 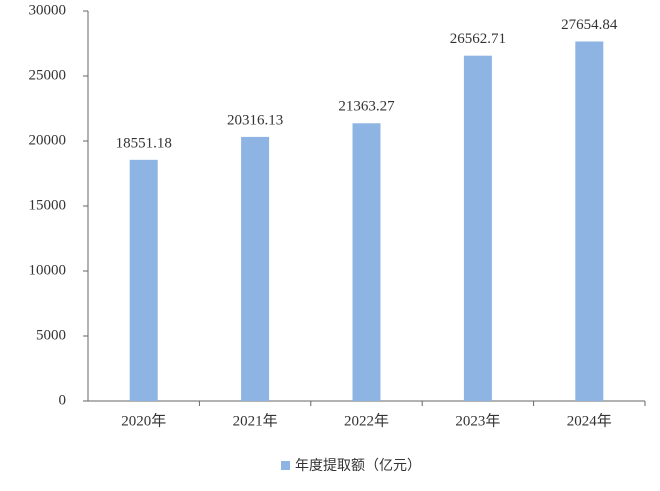 I want to click on y-tick-label: 10000, so click(x=48, y=270).